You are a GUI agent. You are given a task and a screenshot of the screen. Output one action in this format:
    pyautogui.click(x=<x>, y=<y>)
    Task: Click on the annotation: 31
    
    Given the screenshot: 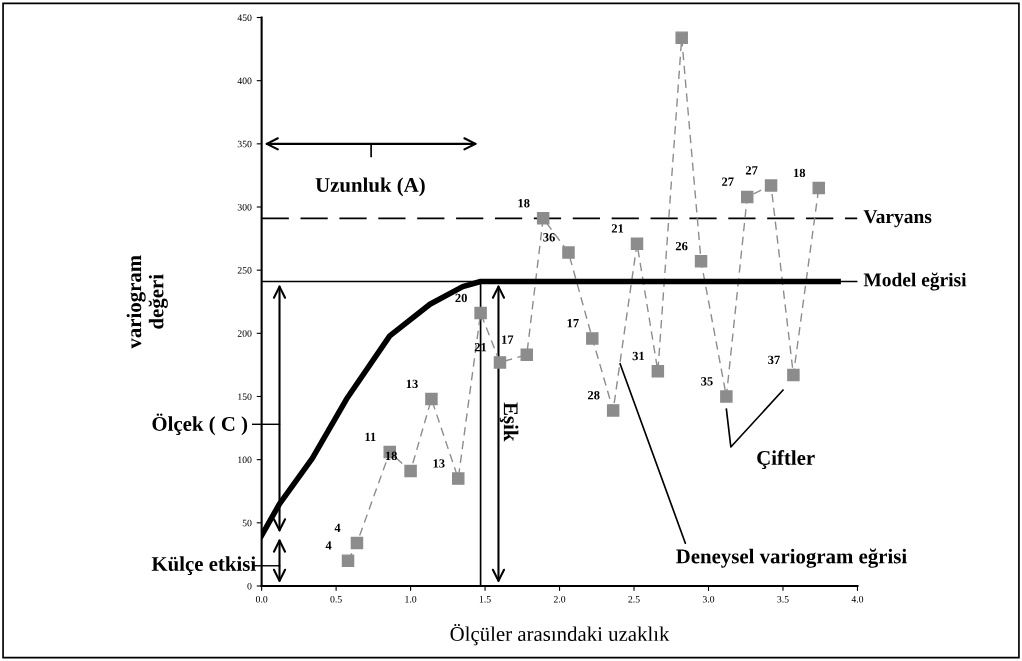 What is the action you would take?
    pyautogui.click(x=638, y=356)
    